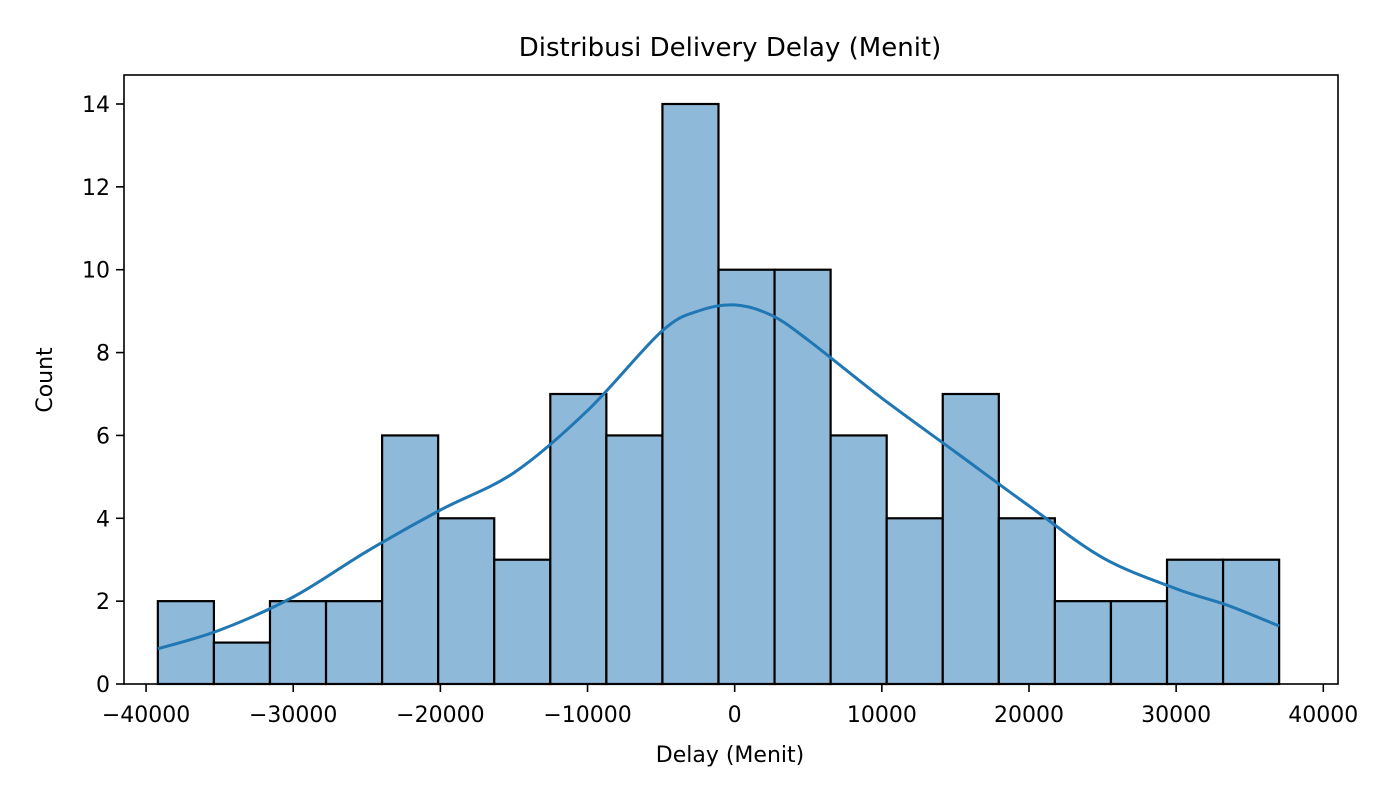 The height and width of the screenshot is (800, 1400). What do you see at coordinates (735, 715) in the screenshot?
I see `x-tick-label: 0` at bounding box center [735, 715].